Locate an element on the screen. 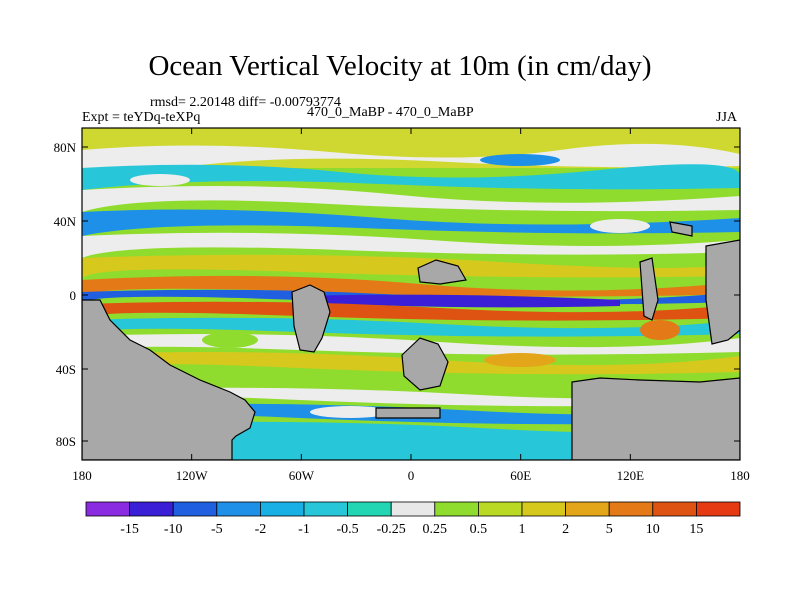 The image size is (800, 600). colorbar: -15 -10 -5 -2 -1 -0.5 -0.25 0.25 0.5 1 2 5 10 15 is located at coordinates (413, 519).